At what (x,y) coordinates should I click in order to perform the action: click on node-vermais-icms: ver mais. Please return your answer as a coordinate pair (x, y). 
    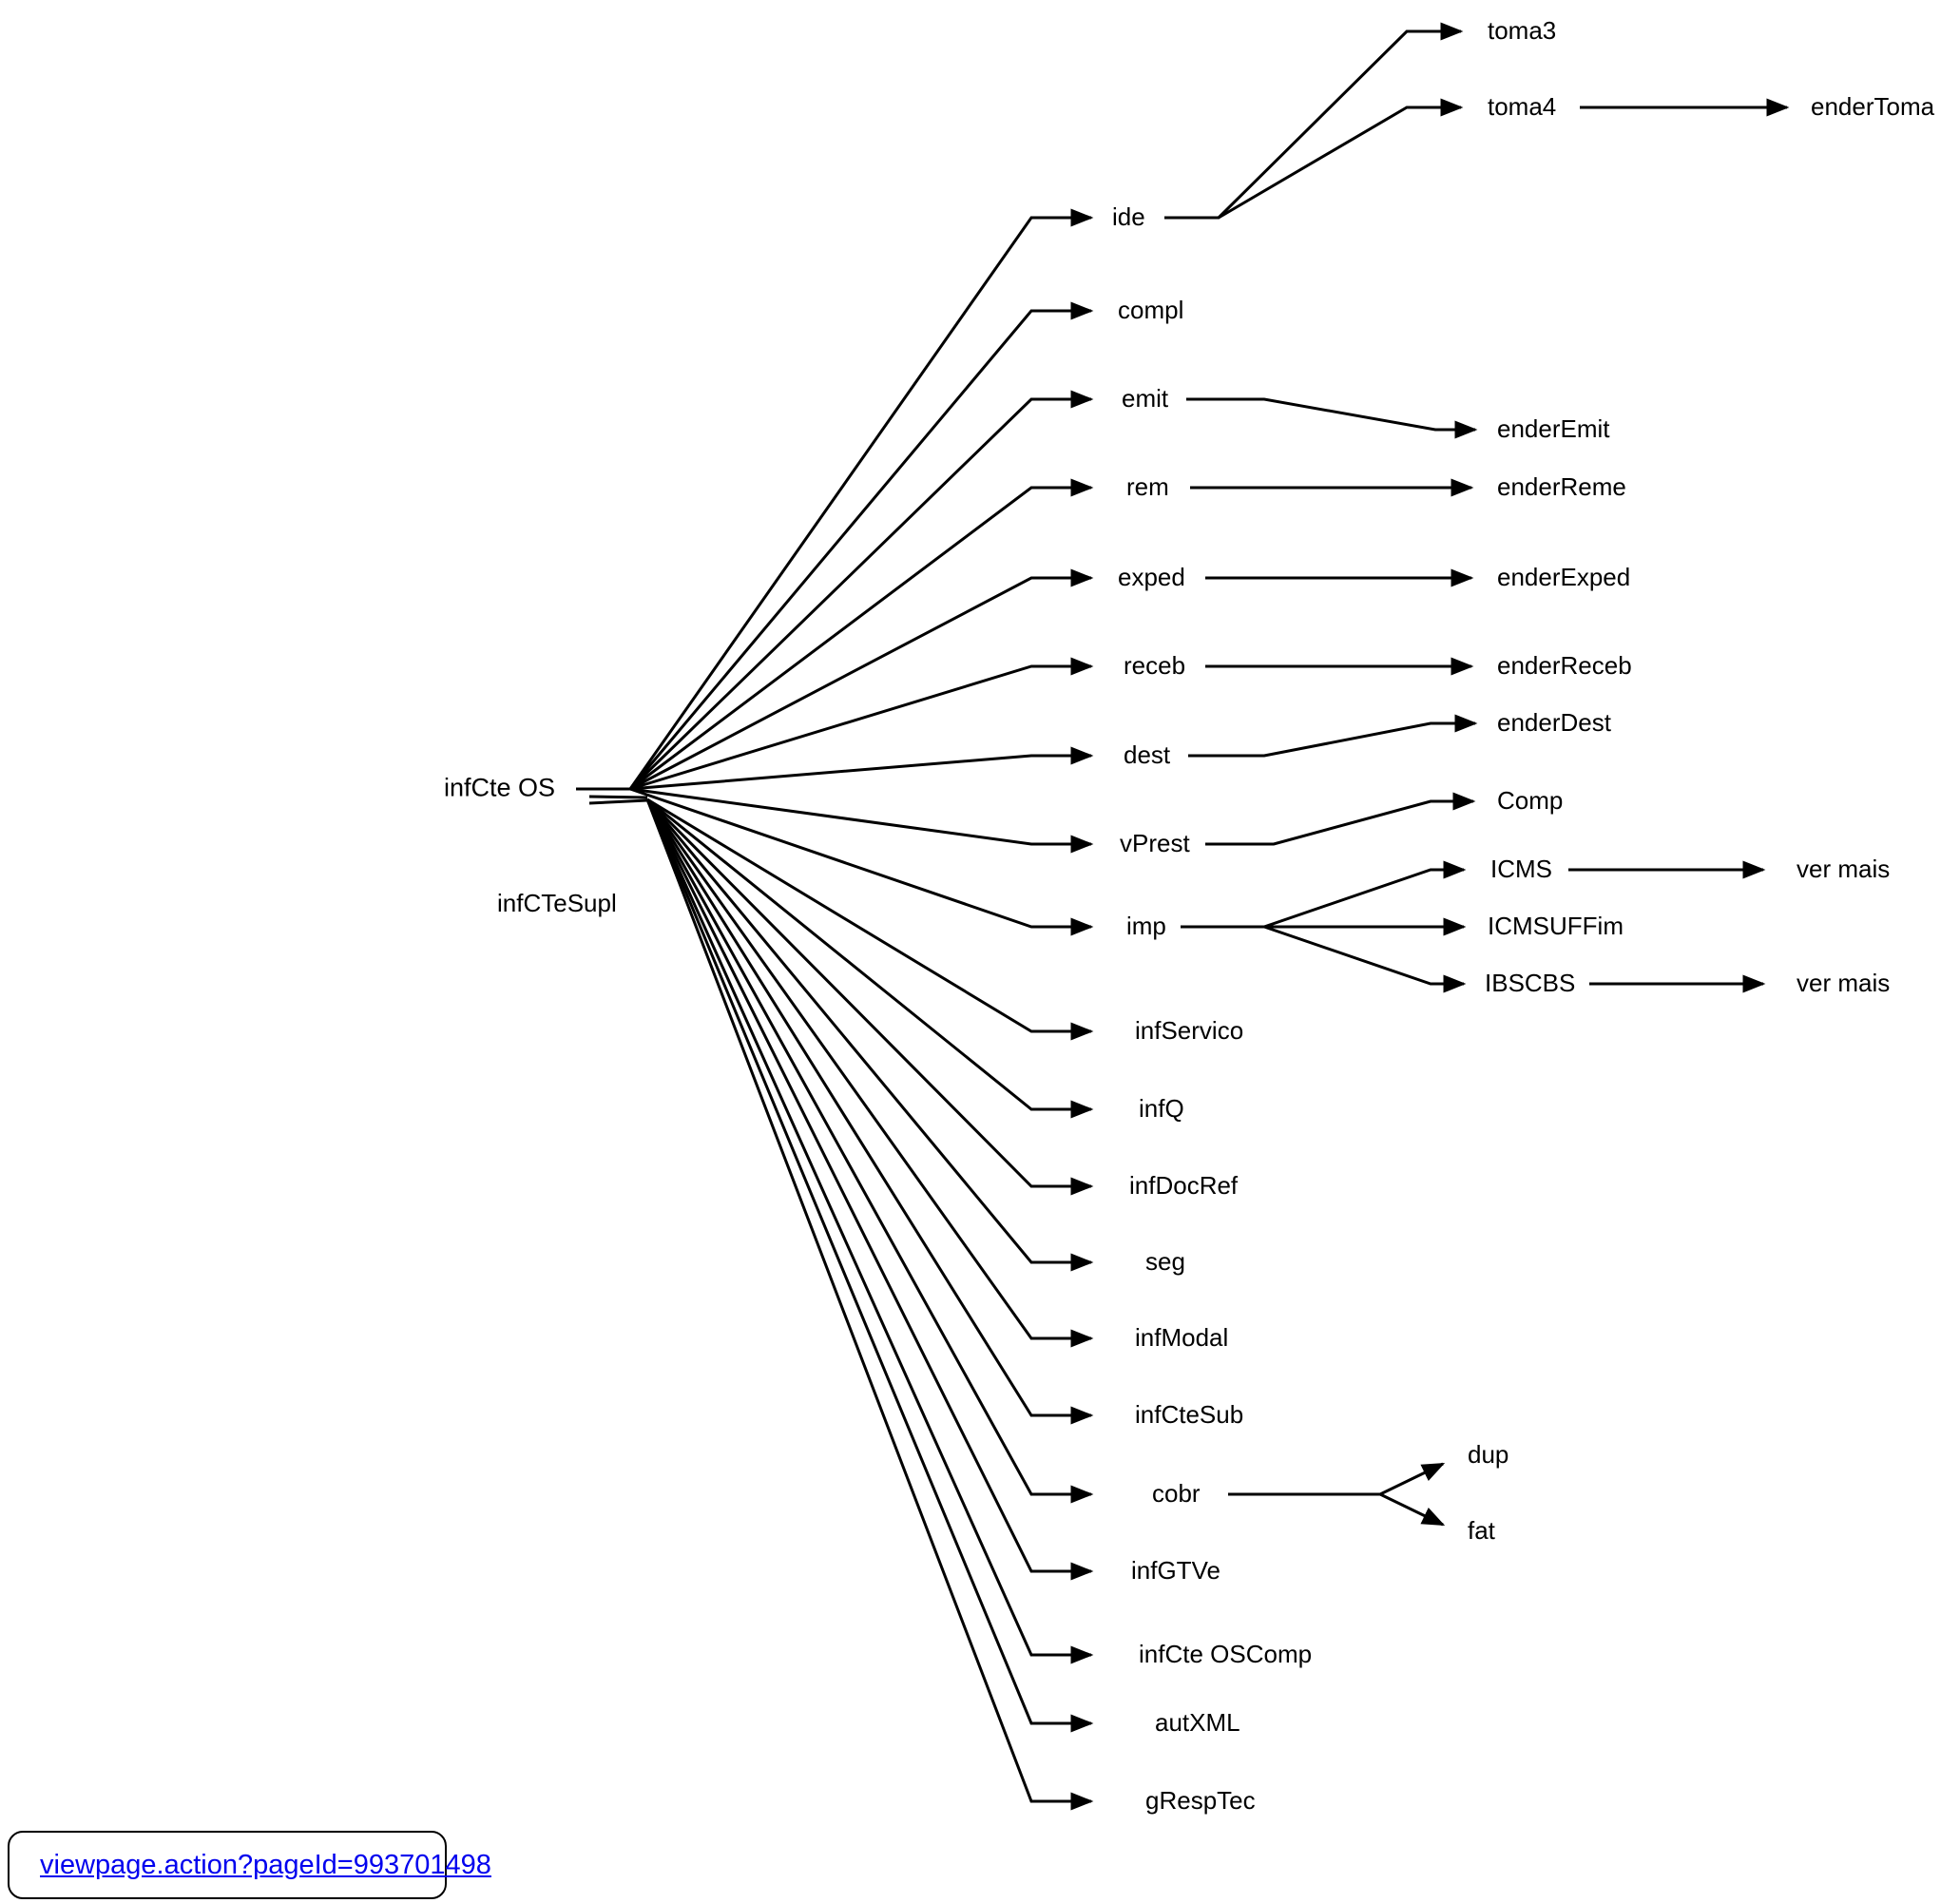
    Looking at the image, I should click on (1844, 868).